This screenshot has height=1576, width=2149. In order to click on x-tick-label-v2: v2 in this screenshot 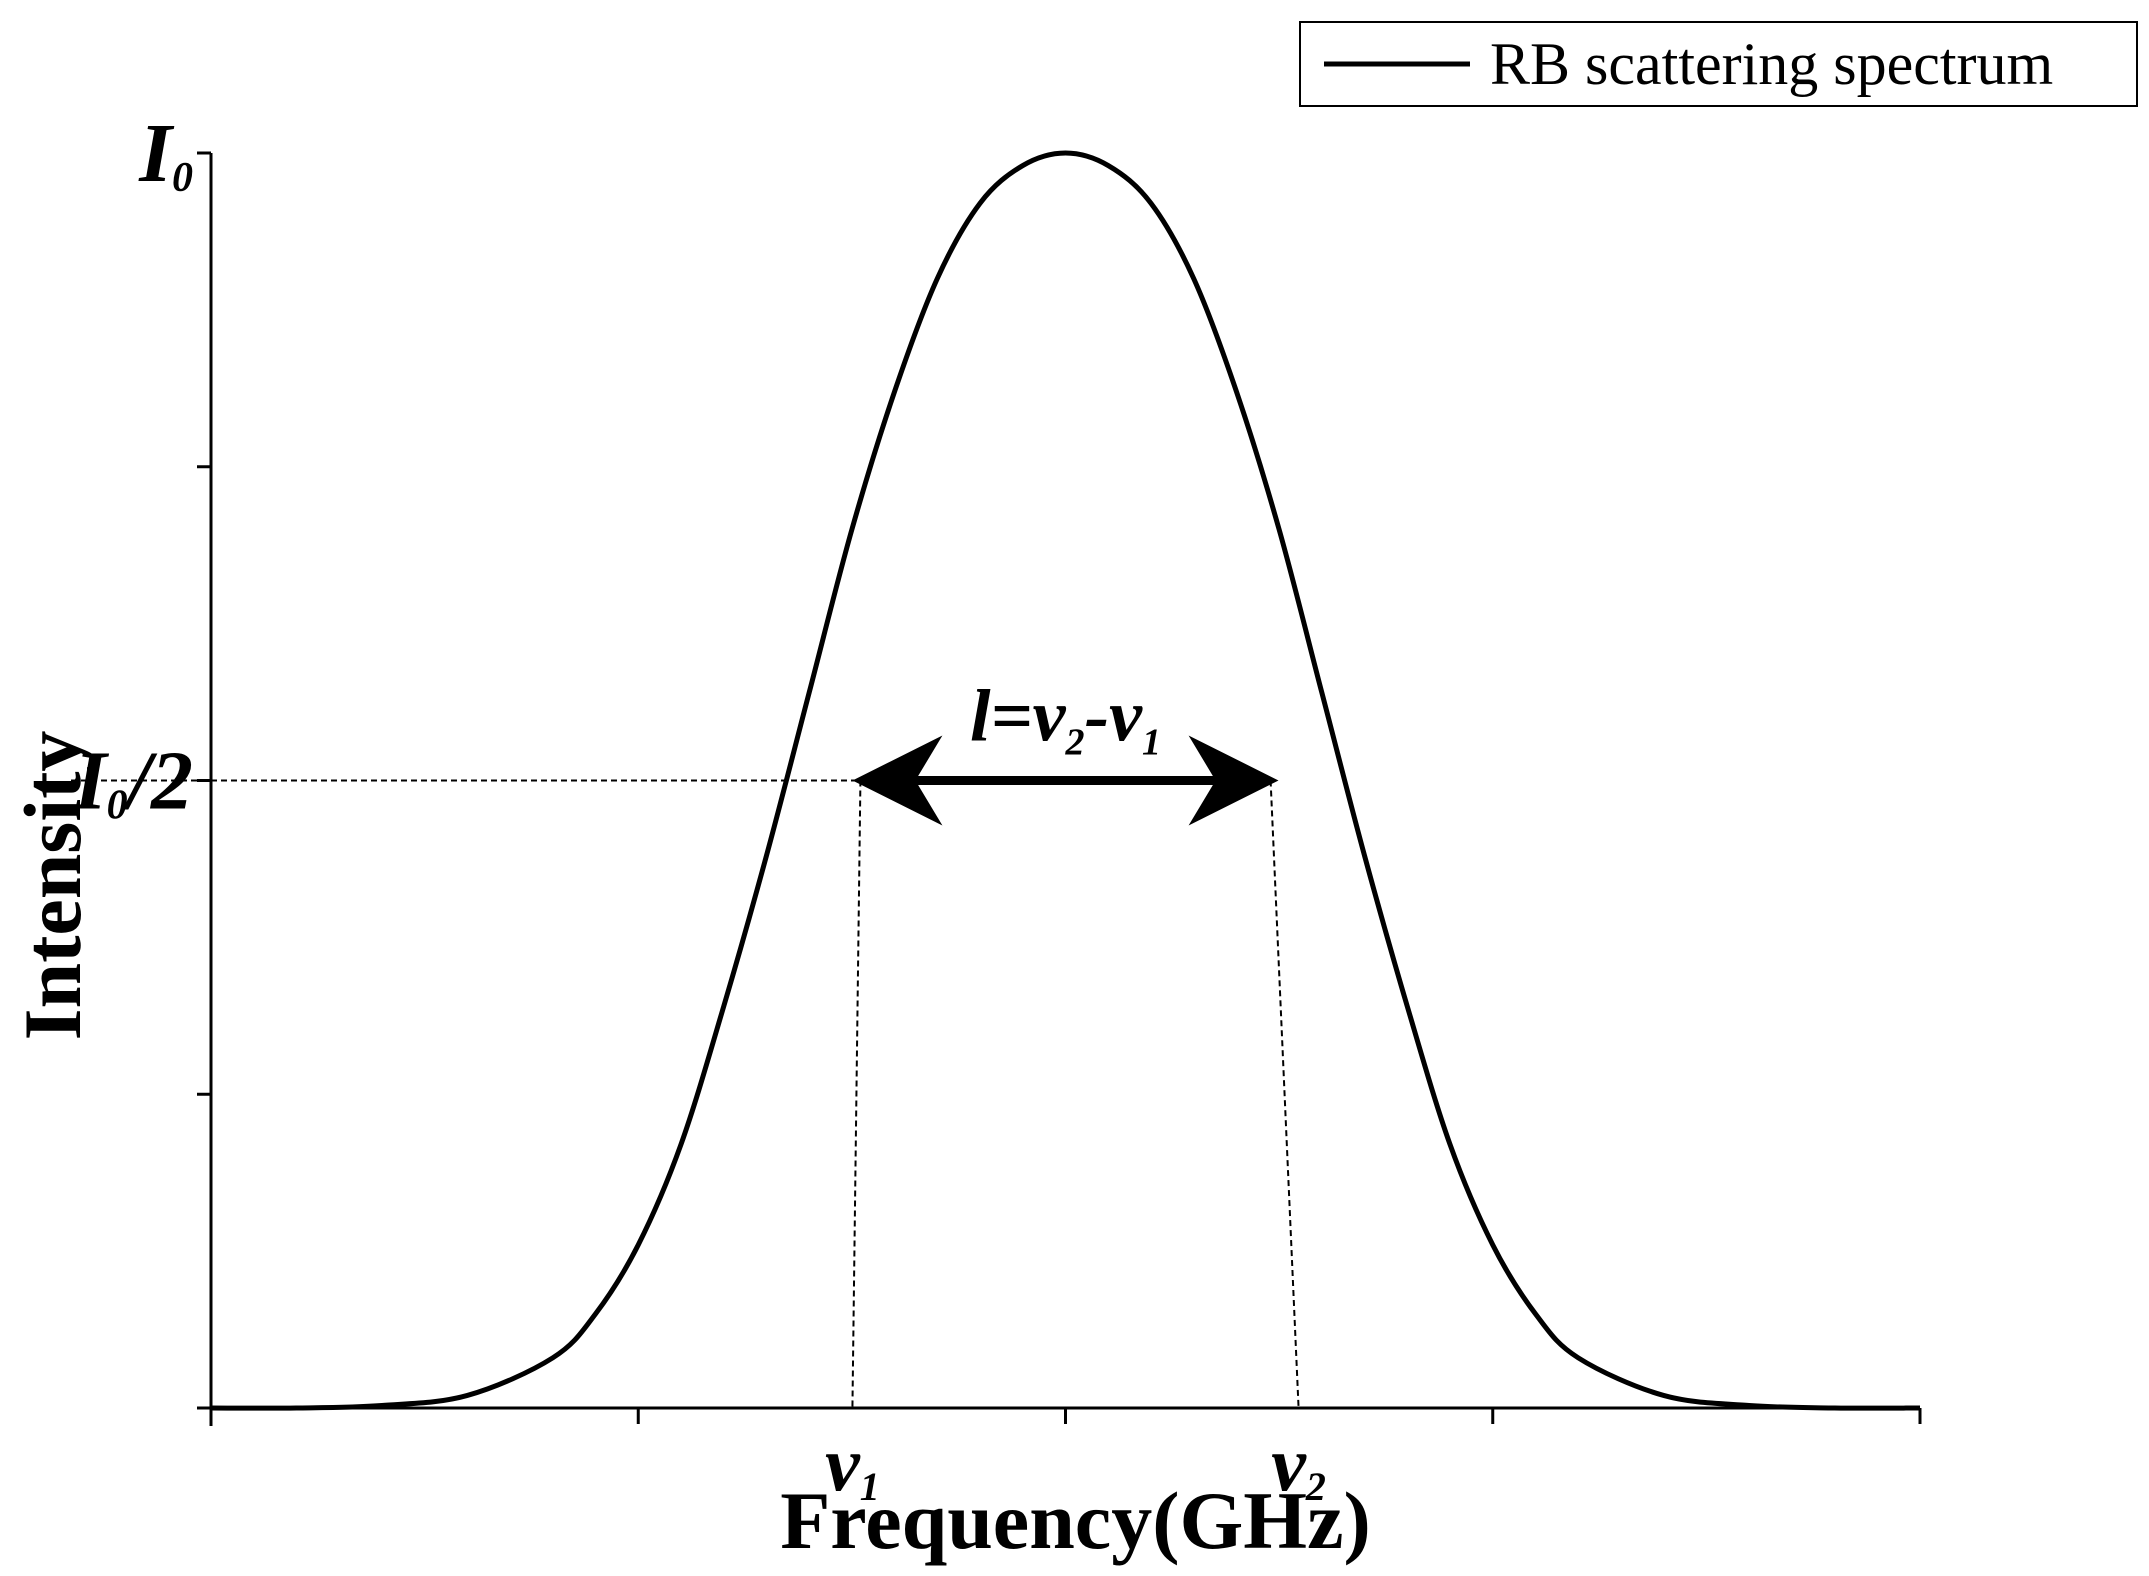, I will do `click(1298, 1464)`.